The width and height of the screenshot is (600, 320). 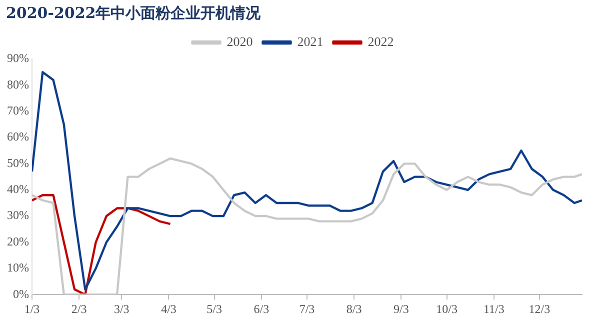 I want to click on x-tick-label: 2/3, so click(x=79, y=309).